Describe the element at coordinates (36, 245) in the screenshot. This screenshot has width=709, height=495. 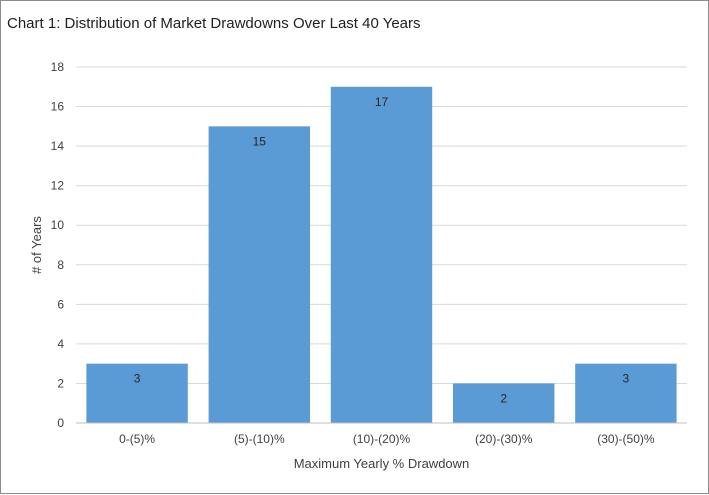
I see `y-axis-title: # of Years` at that location.